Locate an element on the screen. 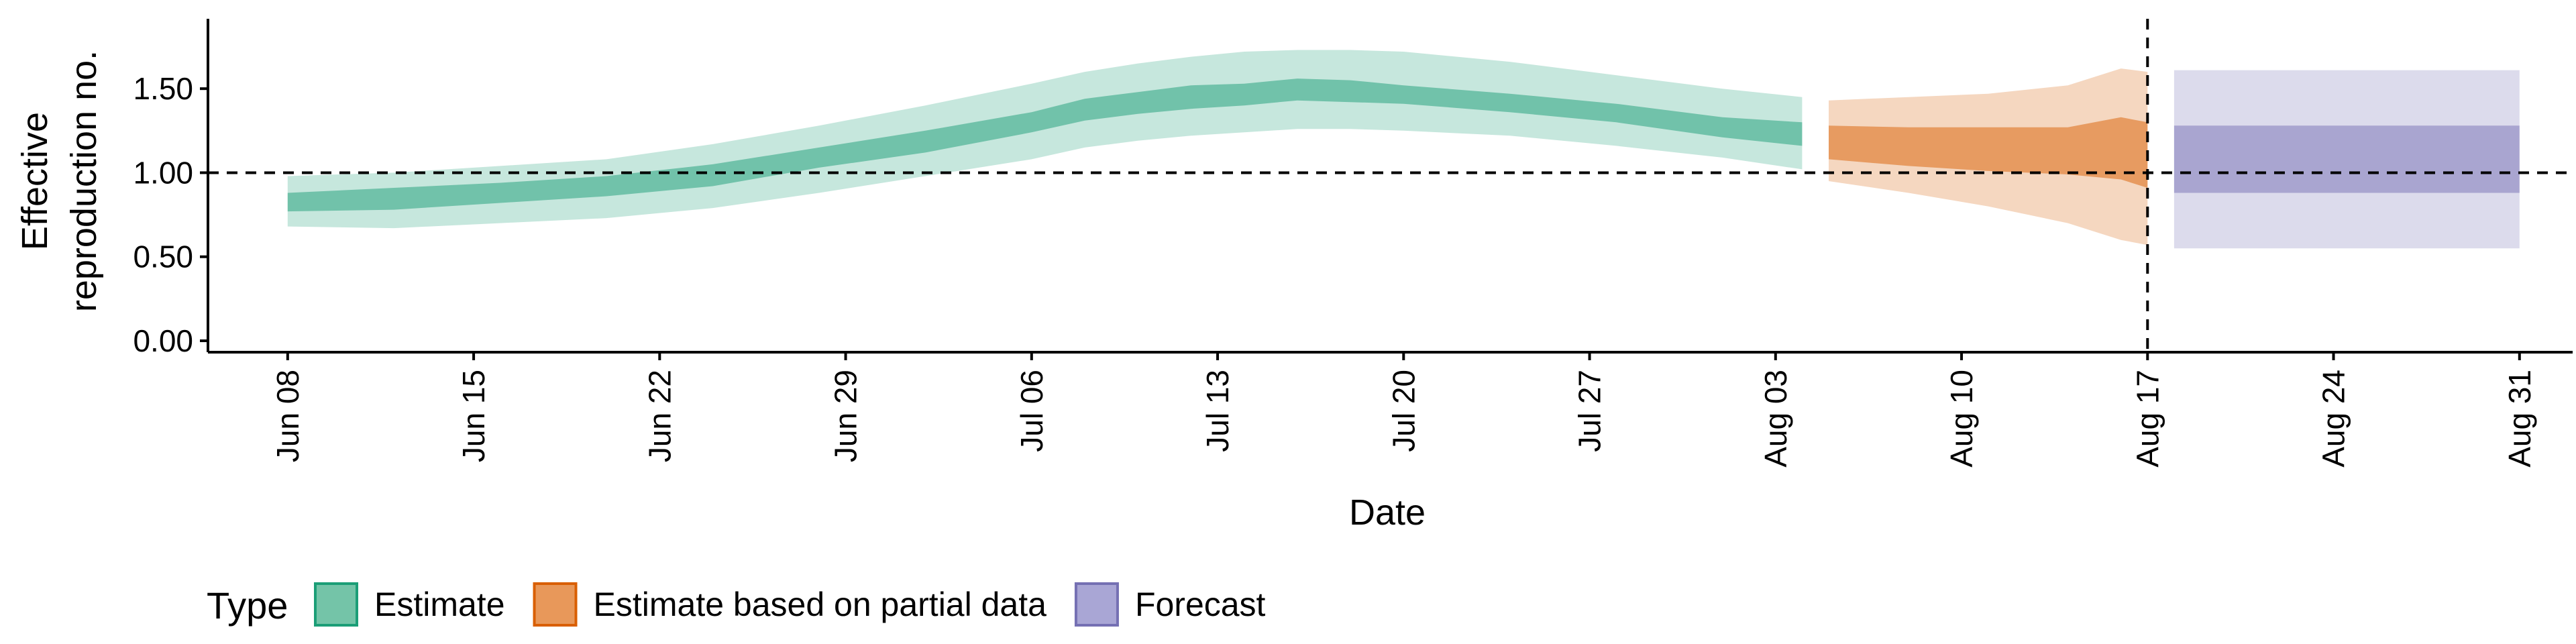 The image size is (2576, 644). y-tick-label: 1.00 is located at coordinates (163, 172).